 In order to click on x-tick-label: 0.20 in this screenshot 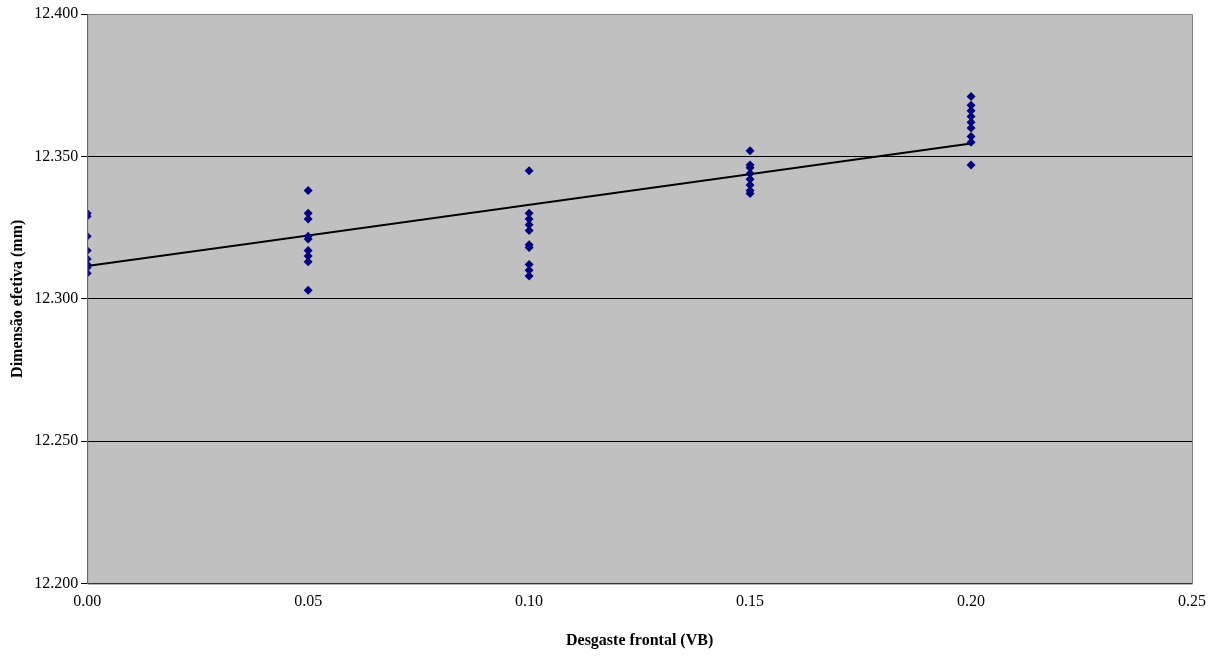, I will do `click(971, 601)`.